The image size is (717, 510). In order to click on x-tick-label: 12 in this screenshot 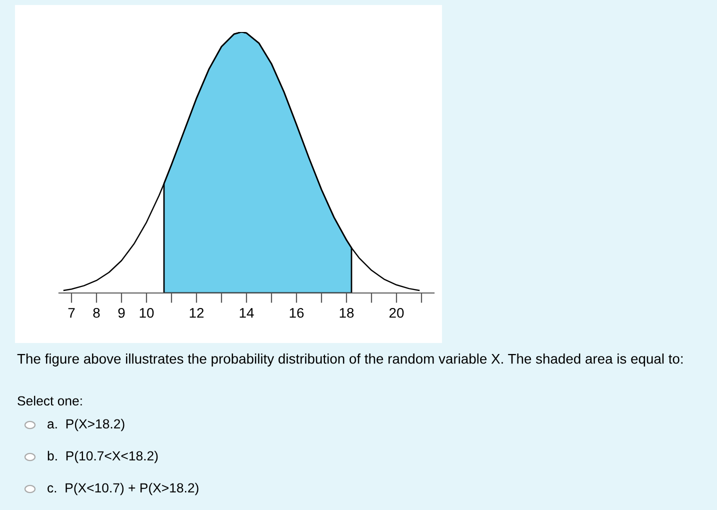, I will do `click(197, 313)`.